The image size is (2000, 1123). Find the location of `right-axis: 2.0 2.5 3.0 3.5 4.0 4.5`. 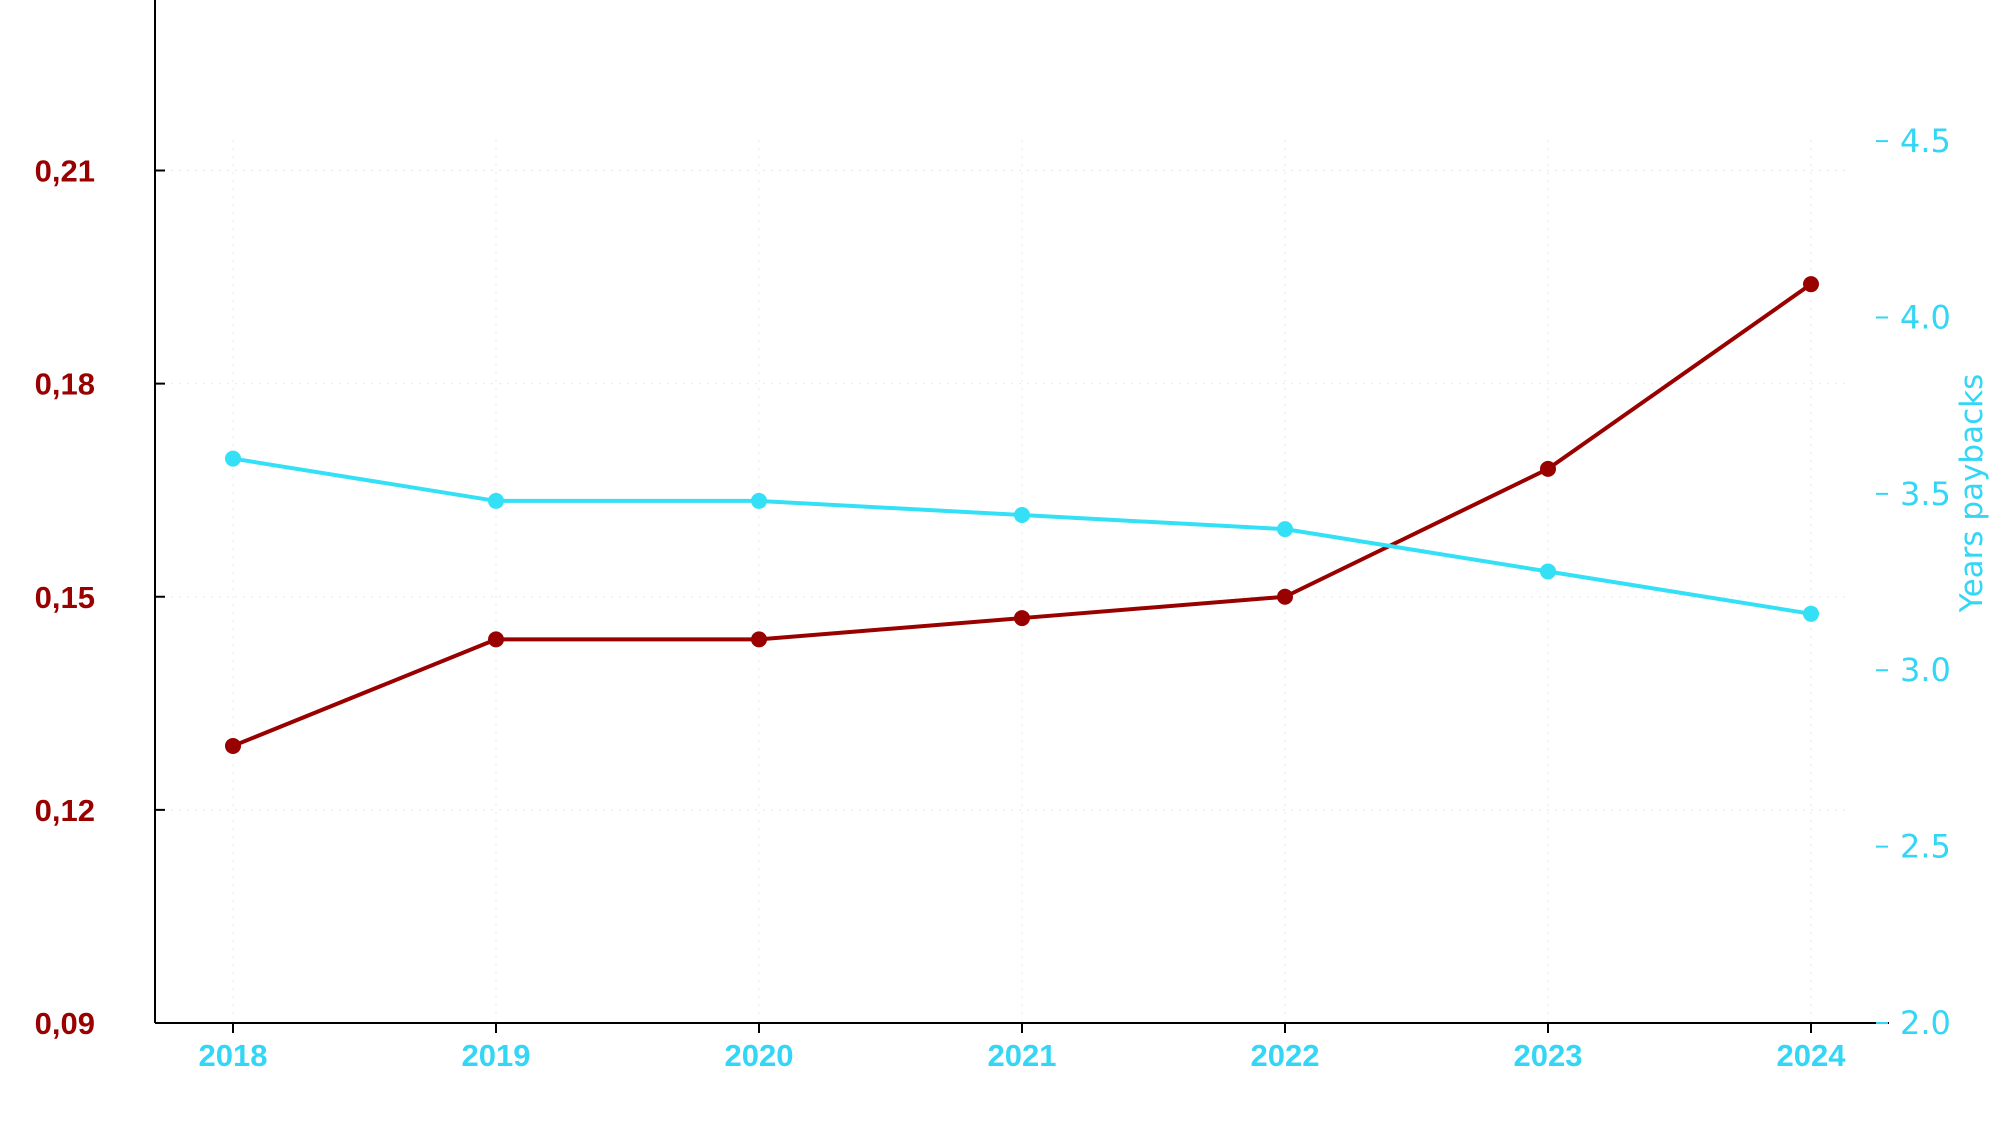

right-axis: 2.0 2.5 3.0 3.5 4.0 4.5 is located at coordinates (1913, 582).